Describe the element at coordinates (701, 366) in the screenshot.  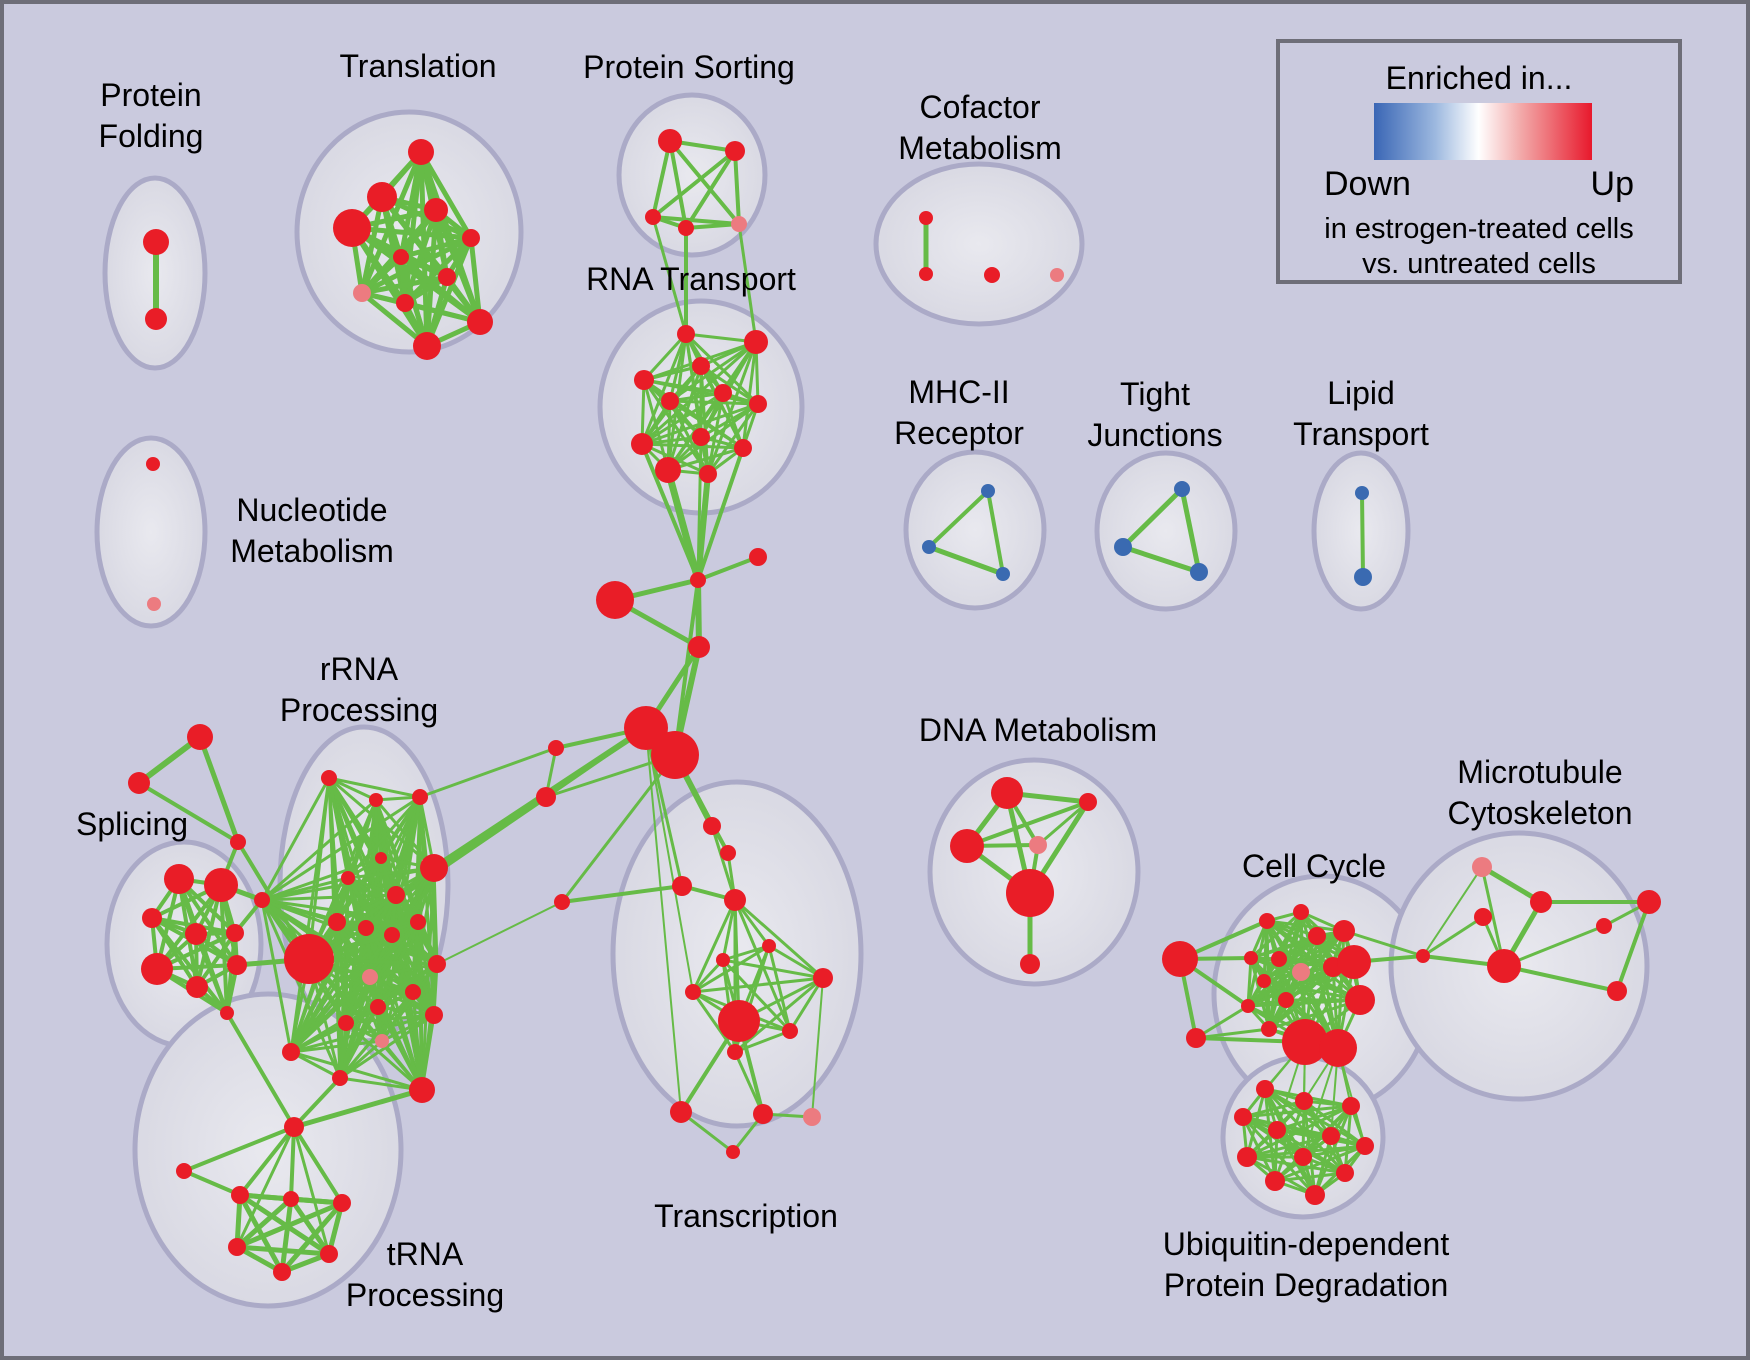
I see `node-rt3` at that location.